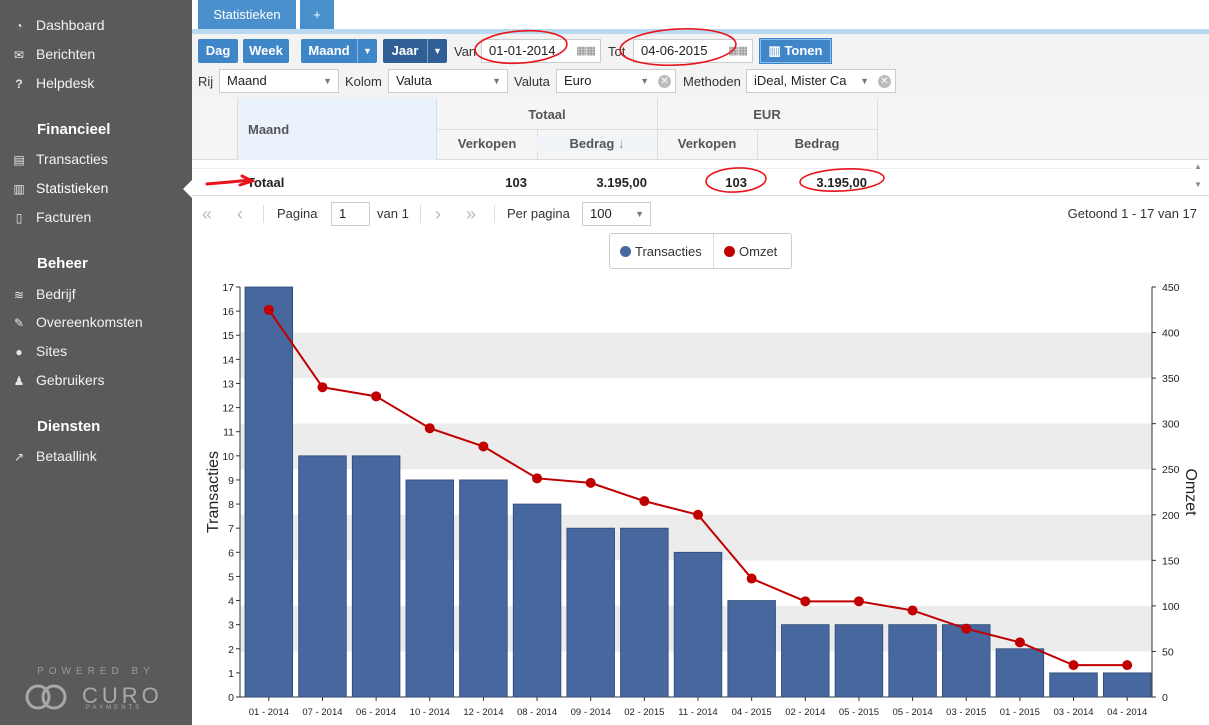 Image resolution: width=1209 pixels, height=725 pixels. What do you see at coordinates (1198, 166) in the screenshot?
I see `scroll-up-icon: ▲` at bounding box center [1198, 166].